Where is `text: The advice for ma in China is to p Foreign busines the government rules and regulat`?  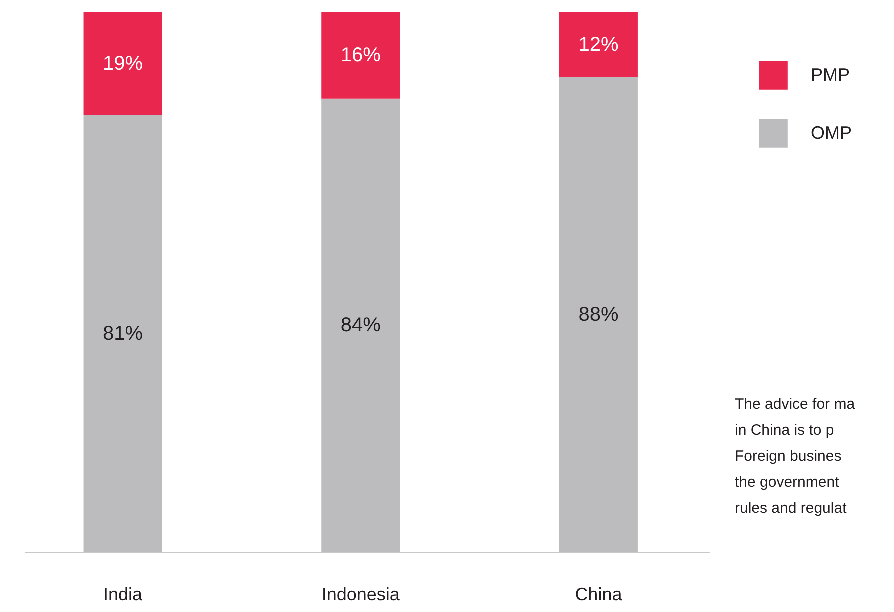 text: The advice for ma in China is to p Foreign busines the government rules and regulat is located at coordinates (795, 457).